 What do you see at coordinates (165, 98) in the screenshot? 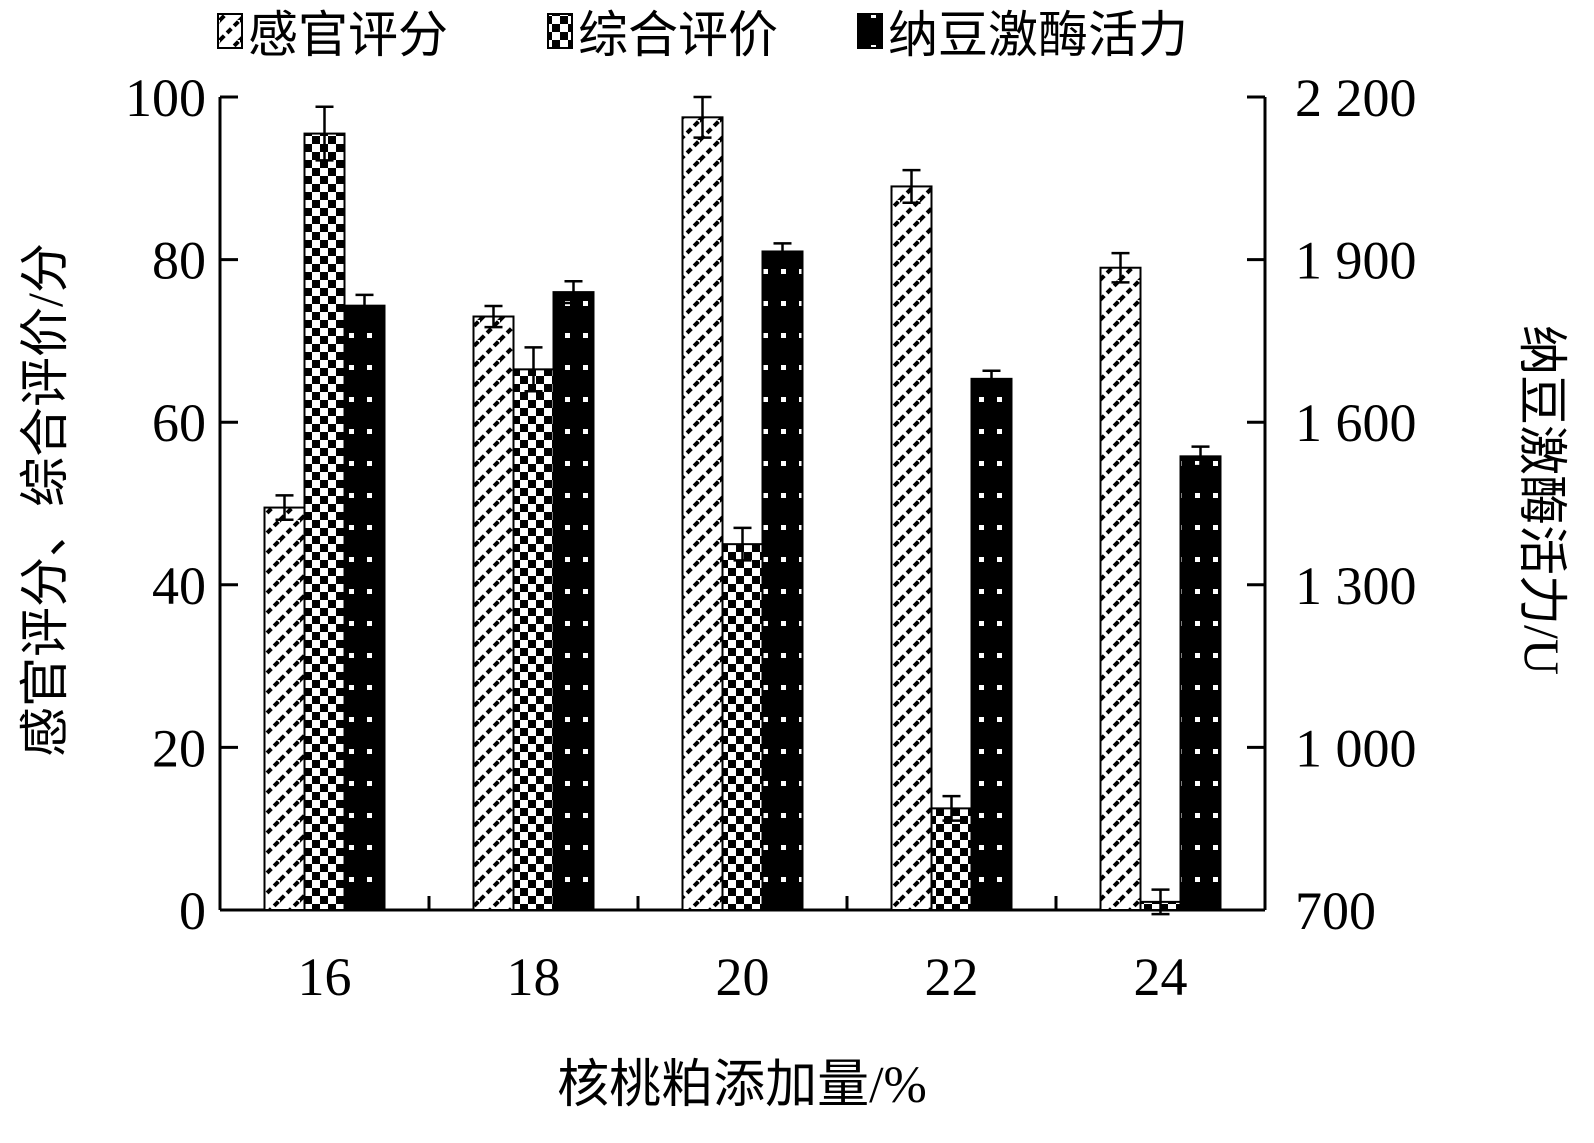
I see `left-tick-label: 100` at bounding box center [165, 98].